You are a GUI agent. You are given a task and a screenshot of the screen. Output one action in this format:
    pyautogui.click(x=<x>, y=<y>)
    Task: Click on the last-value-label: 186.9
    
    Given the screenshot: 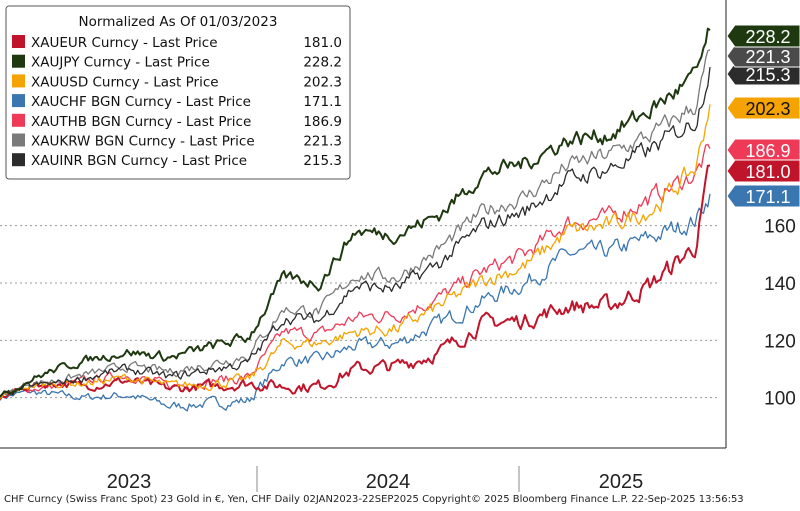 What is the action you would take?
    pyautogui.click(x=767, y=151)
    